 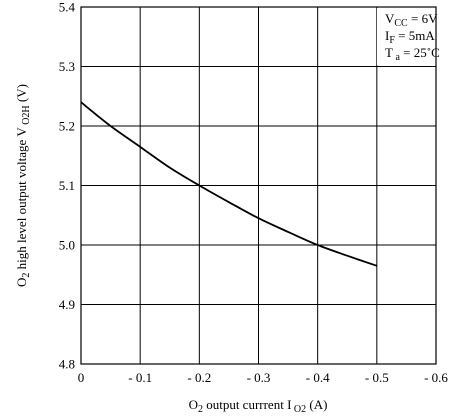 I want to click on y-axis-ticks: 4.8 4.9 5.0 5.1 5.2 5.3 5.4, so click(x=67, y=186).